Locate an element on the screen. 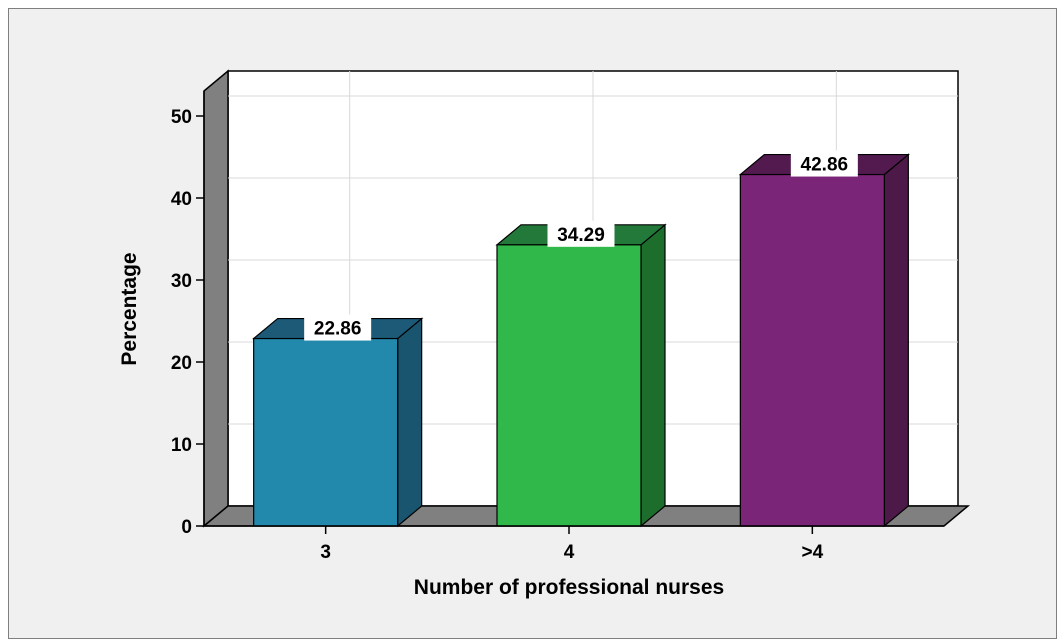  x-axis-title: Number of professional nurses is located at coordinates (569, 587).